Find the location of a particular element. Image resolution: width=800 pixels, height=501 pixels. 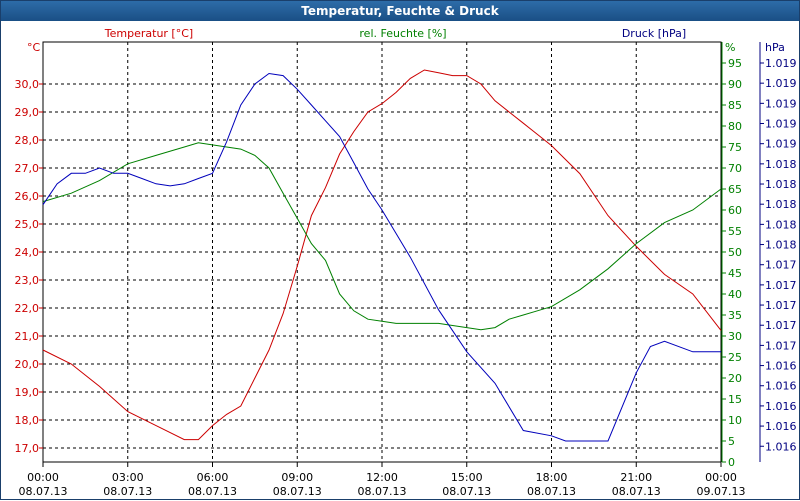

left-axis-tick-label: 20,0 is located at coordinates (27, 364).